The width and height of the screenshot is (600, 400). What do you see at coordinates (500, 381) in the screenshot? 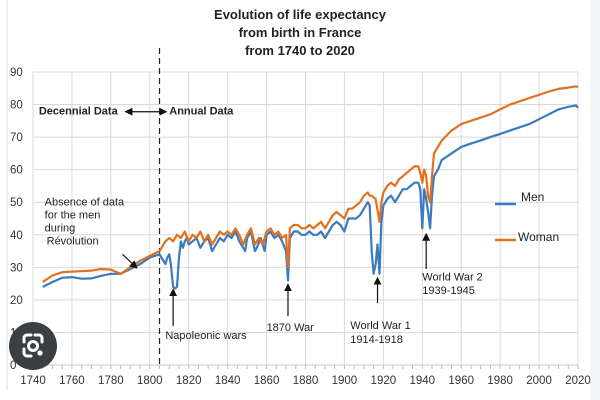
I see `x-tick-label: 1980` at bounding box center [500, 381].